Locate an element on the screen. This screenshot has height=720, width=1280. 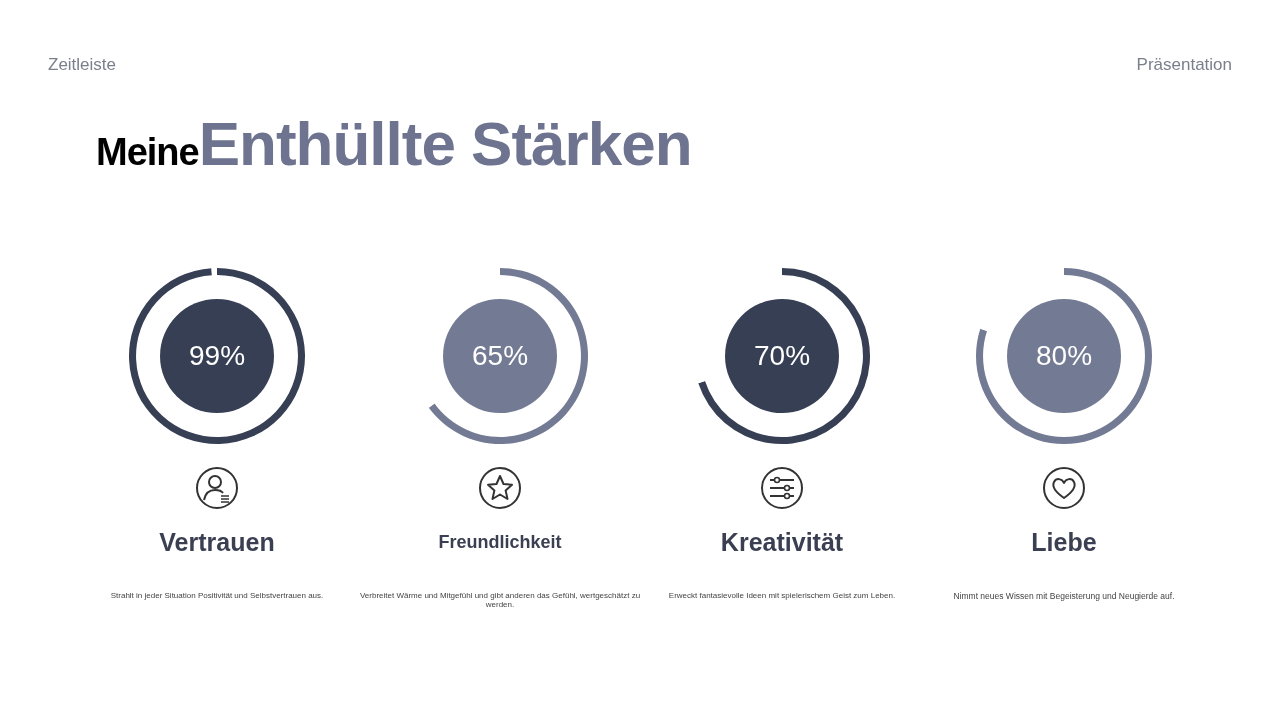
text: Erweckt fantasievolle Ideen mit spielerischem Geist zum Leben. is located at coordinates (782, 595).